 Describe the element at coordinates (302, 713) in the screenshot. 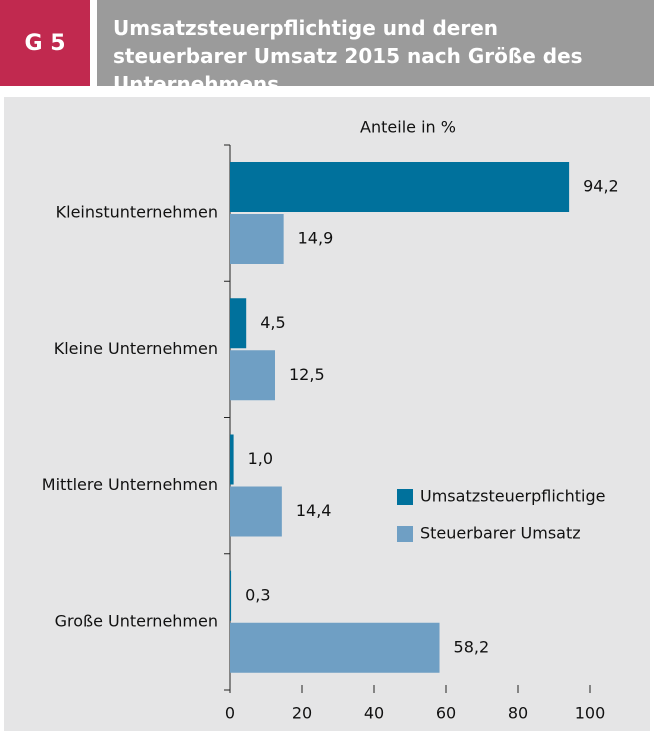

I see `x-tick-label: 20` at that location.